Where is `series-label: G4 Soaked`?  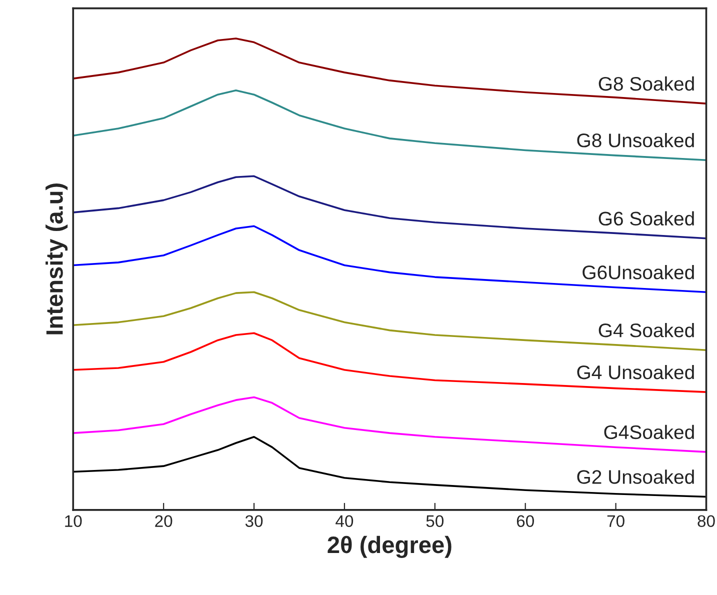
series-label: G4 Soaked is located at coordinates (646, 330).